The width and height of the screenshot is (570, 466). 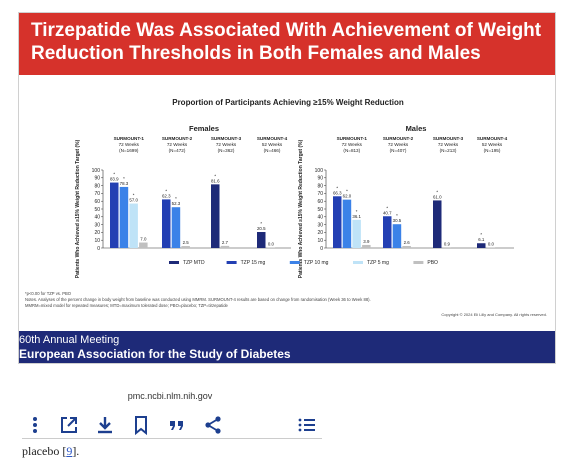 I want to click on bar-value-label: 40.7, so click(x=387, y=212).